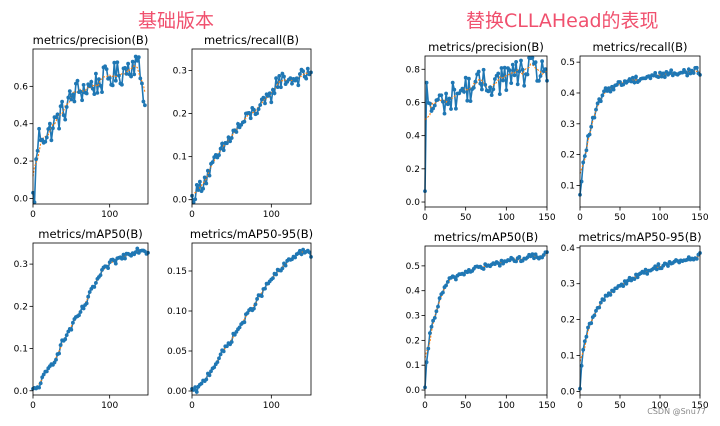  What do you see at coordinates (562, 21) in the screenshot?
I see `section-heading-cllahead: 替换CLLAHead的表现` at bounding box center [562, 21].